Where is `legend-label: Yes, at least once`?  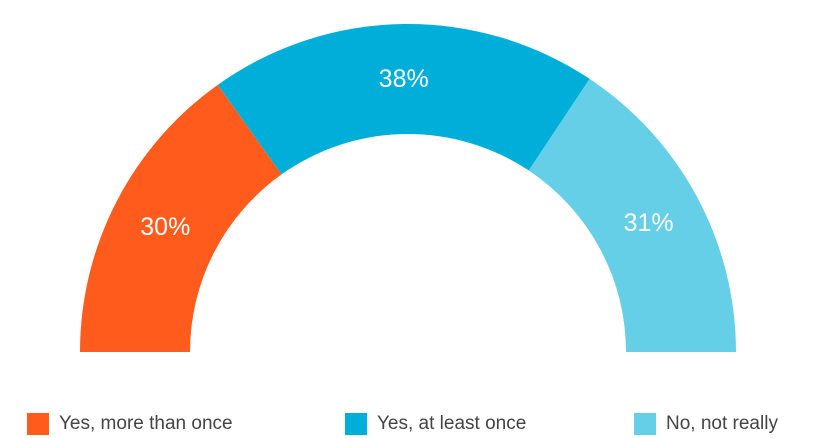
legend-label: Yes, at least once is located at coordinates (451, 424).